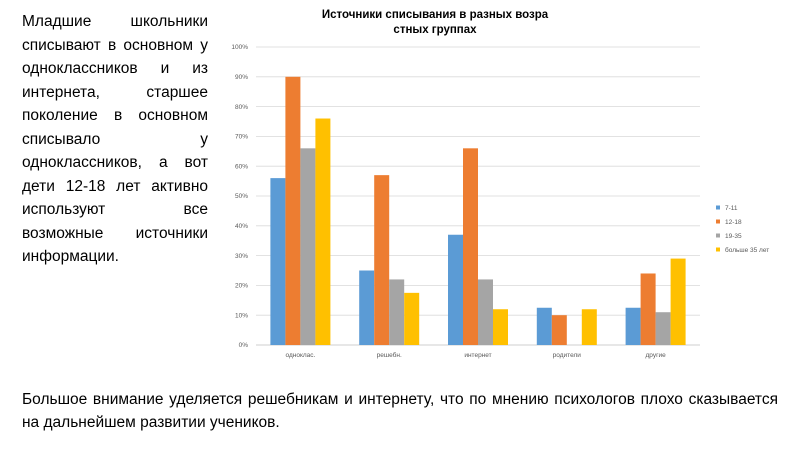 The width and height of the screenshot is (800, 450). What do you see at coordinates (241, 315) in the screenshot?
I see `y-tick-label: 10%` at bounding box center [241, 315].